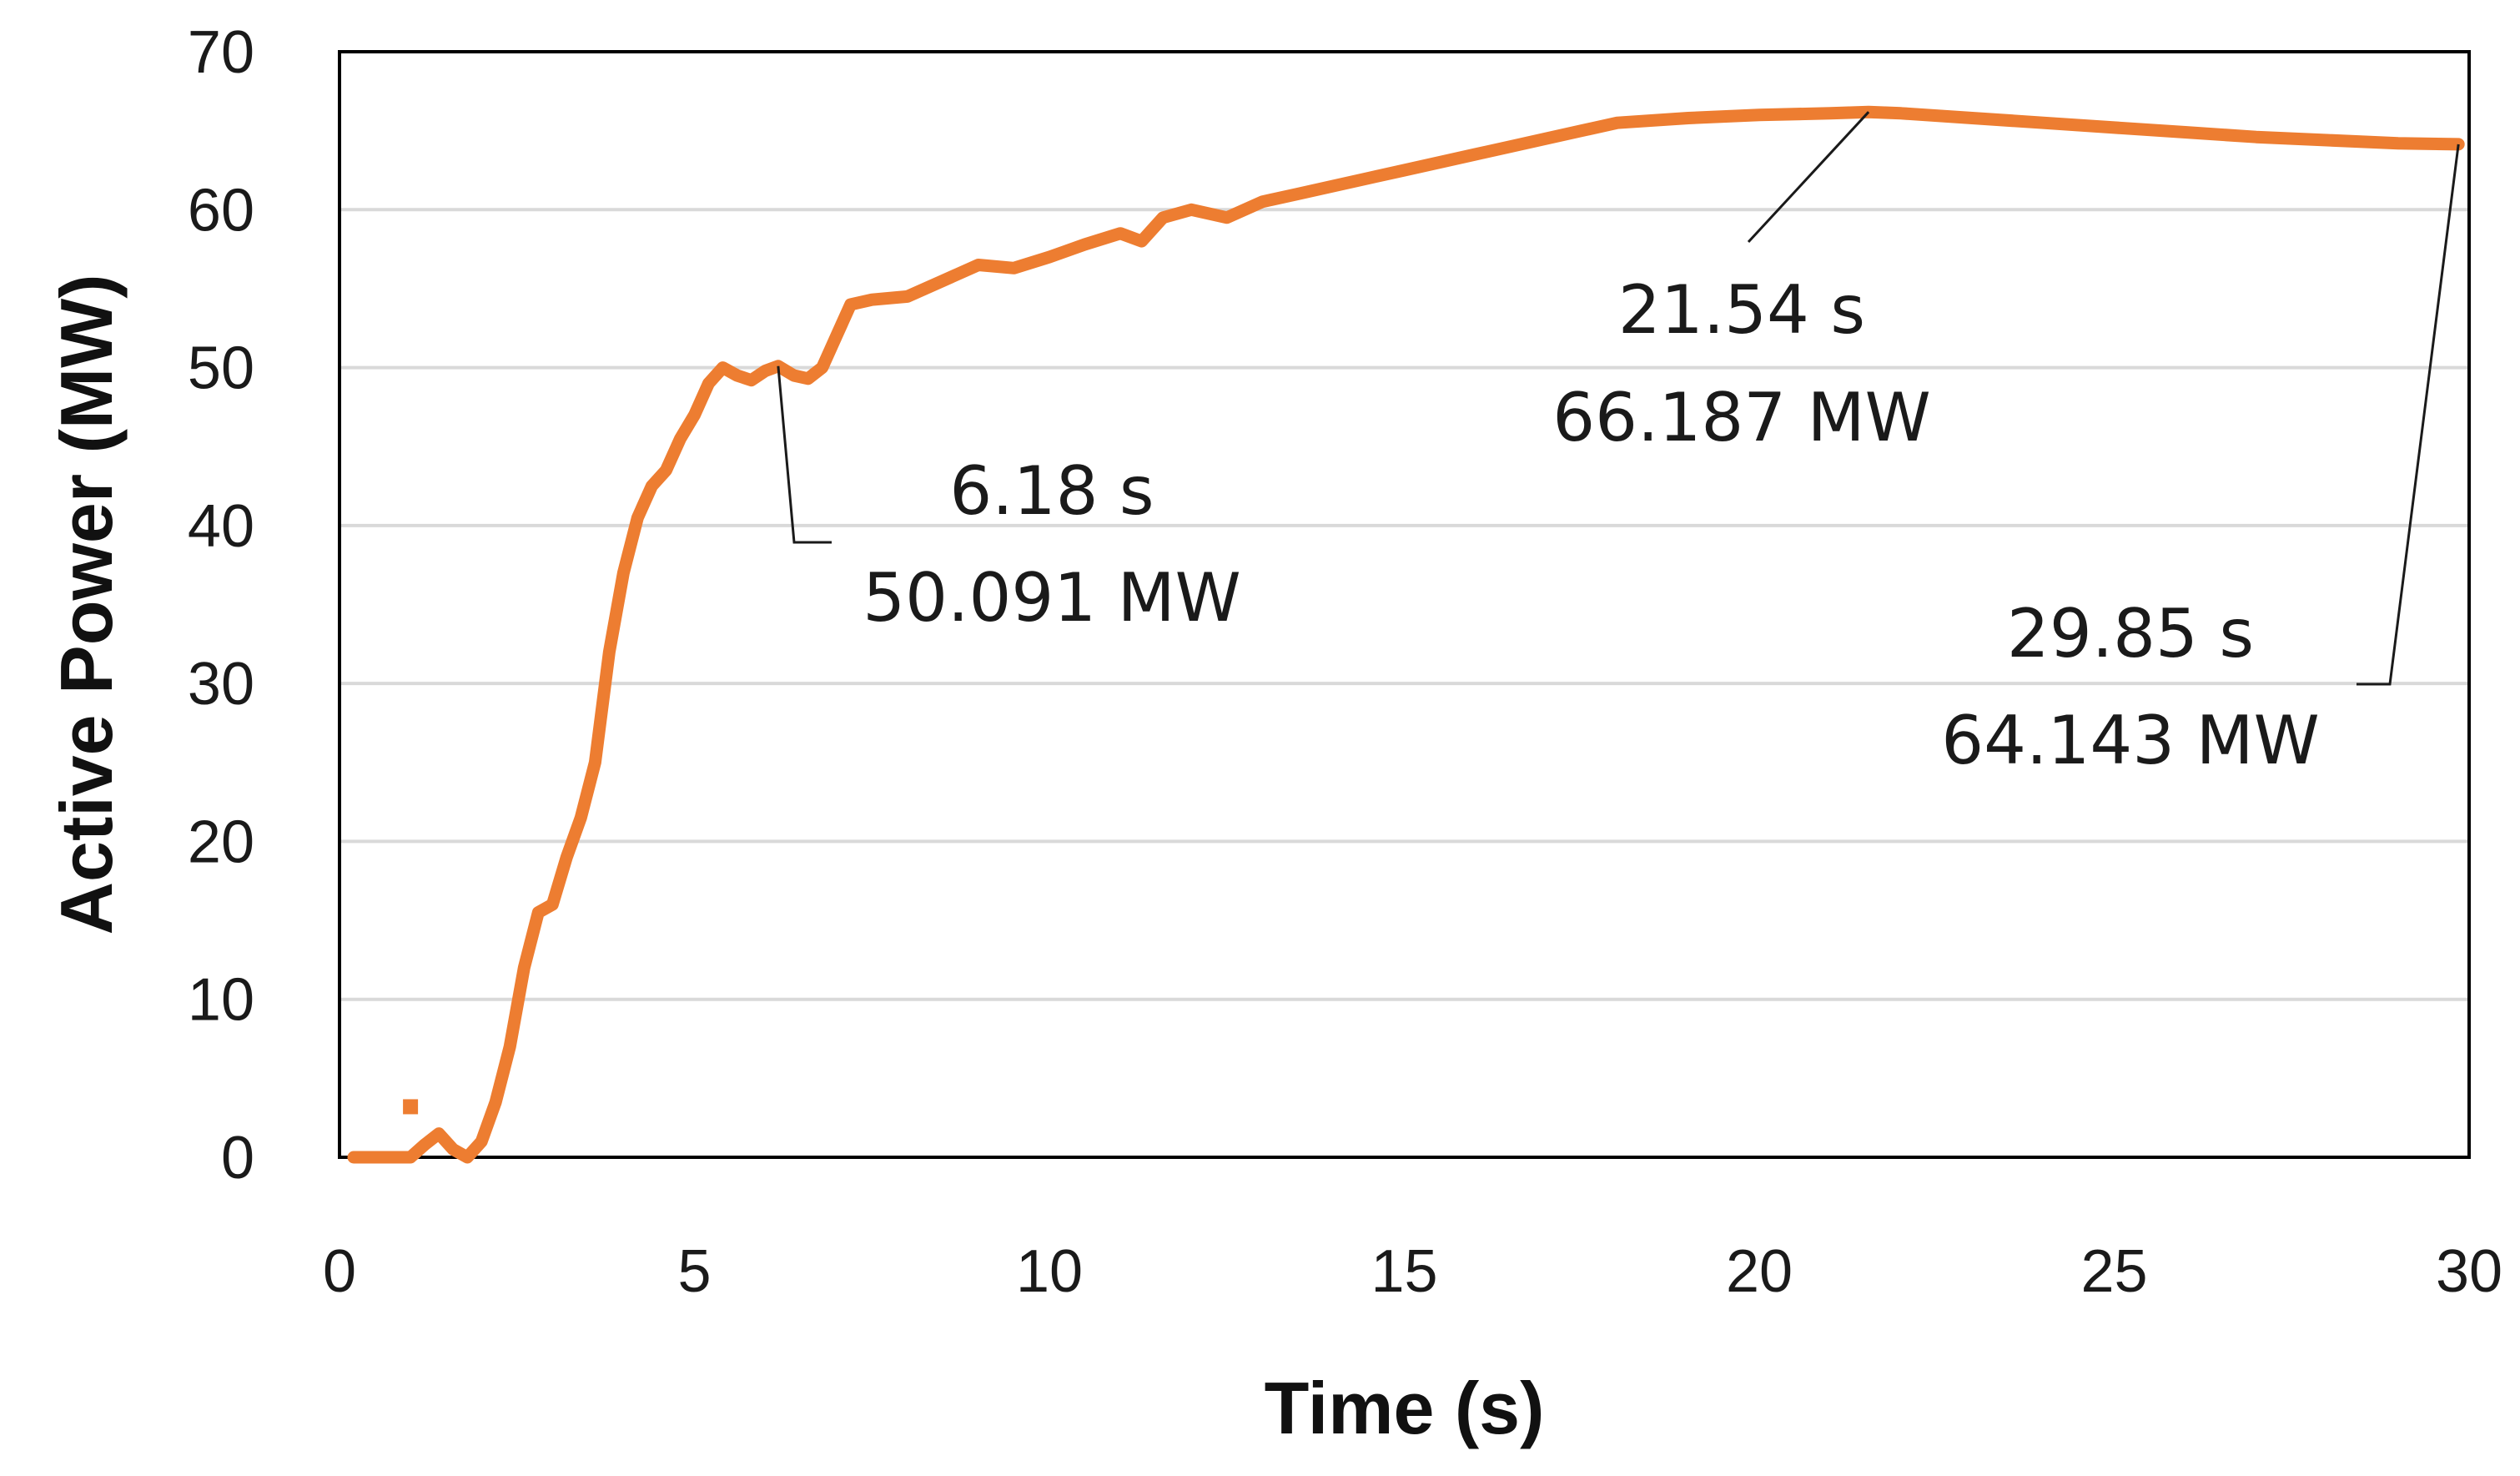 This screenshot has height=1476, width=2520. What do you see at coordinates (2113, 1271) in the screenshot?
I see `x-tick-label: 25` at bounding box center [2113, 1271].